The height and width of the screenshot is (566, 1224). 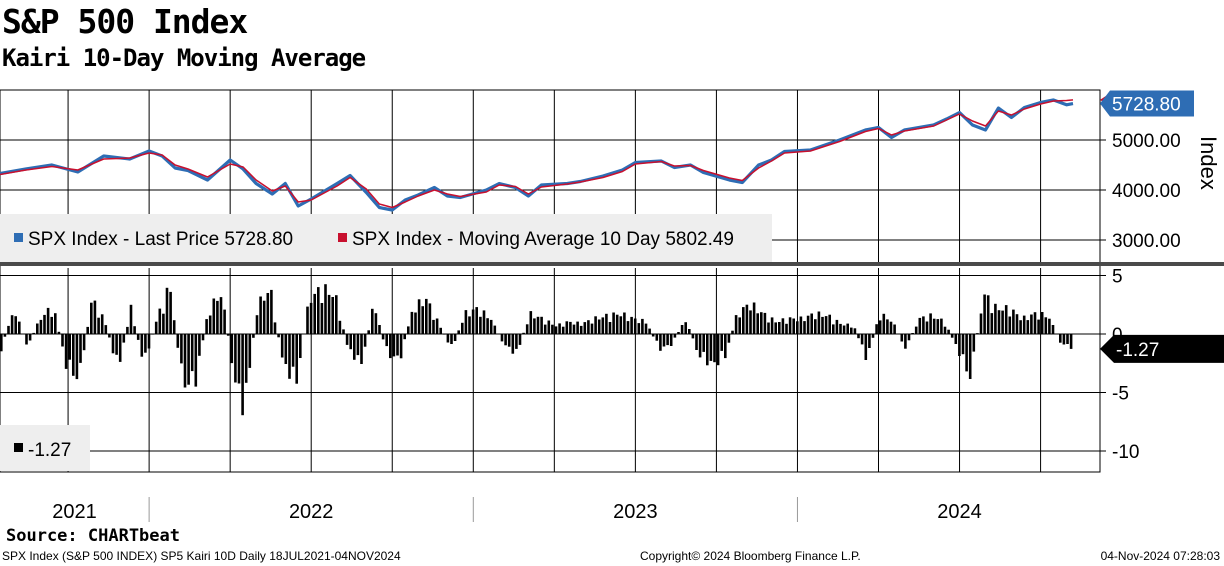 I want to click on kairi-last-marker, so click(x=1162, y=348).